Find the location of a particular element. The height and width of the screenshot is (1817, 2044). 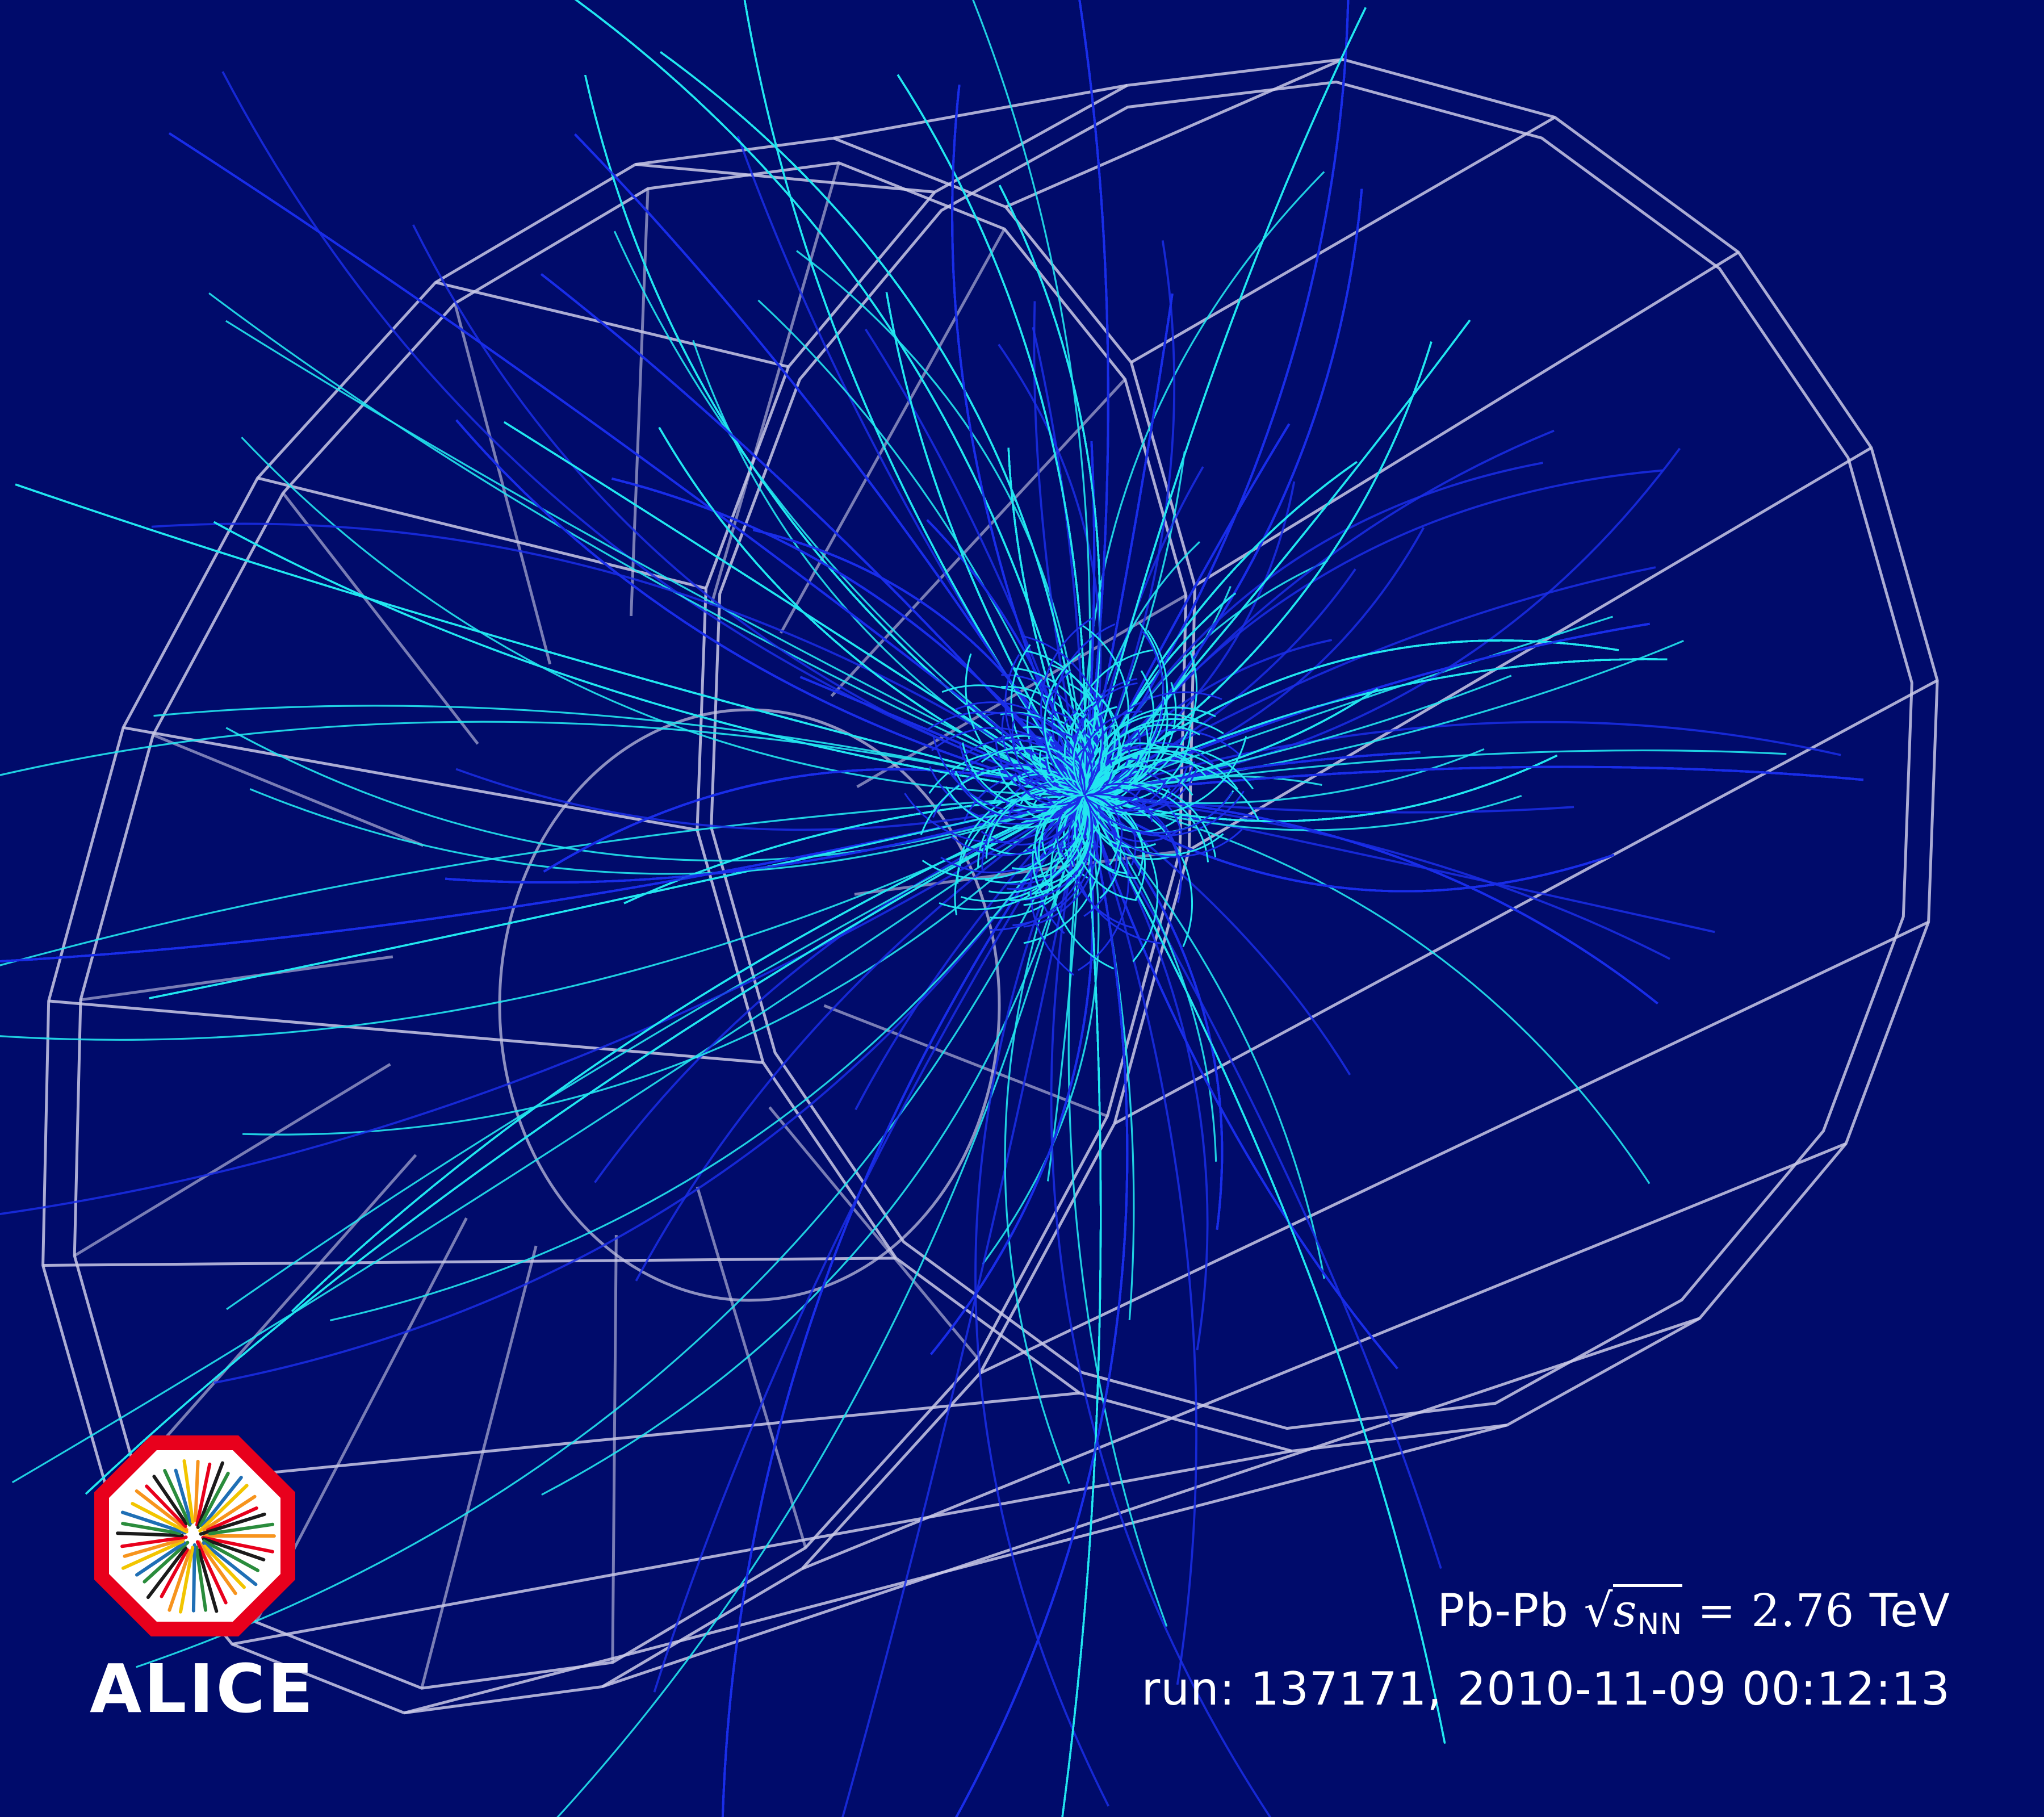

s-symbol: s is located at coordinates (1625, 1610).